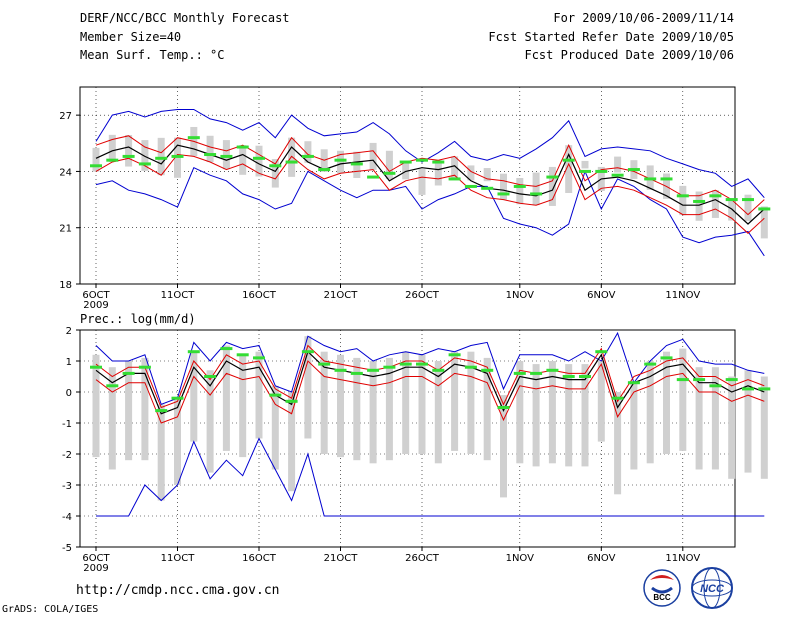 This screenshot has height=618, width=800. I want to click on panel-1-ytick-label: 18, so click(65, 285).